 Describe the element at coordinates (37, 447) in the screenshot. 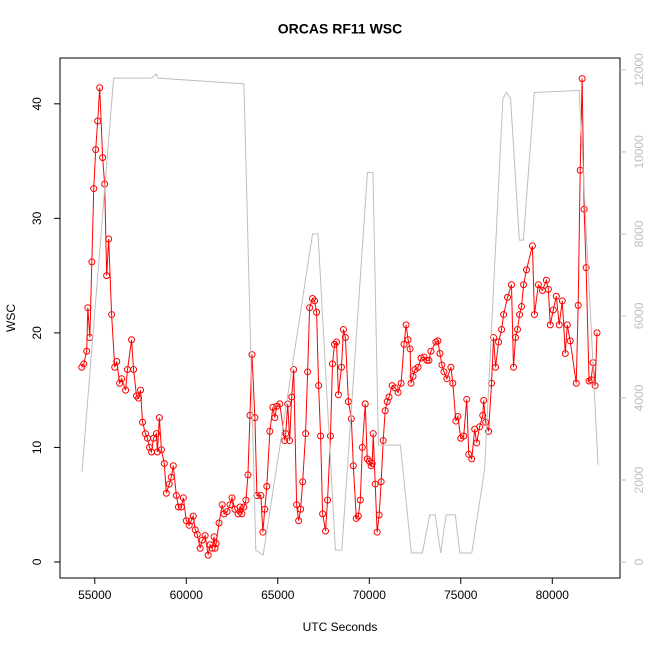

I see `y-tick-label: 10` at that location.